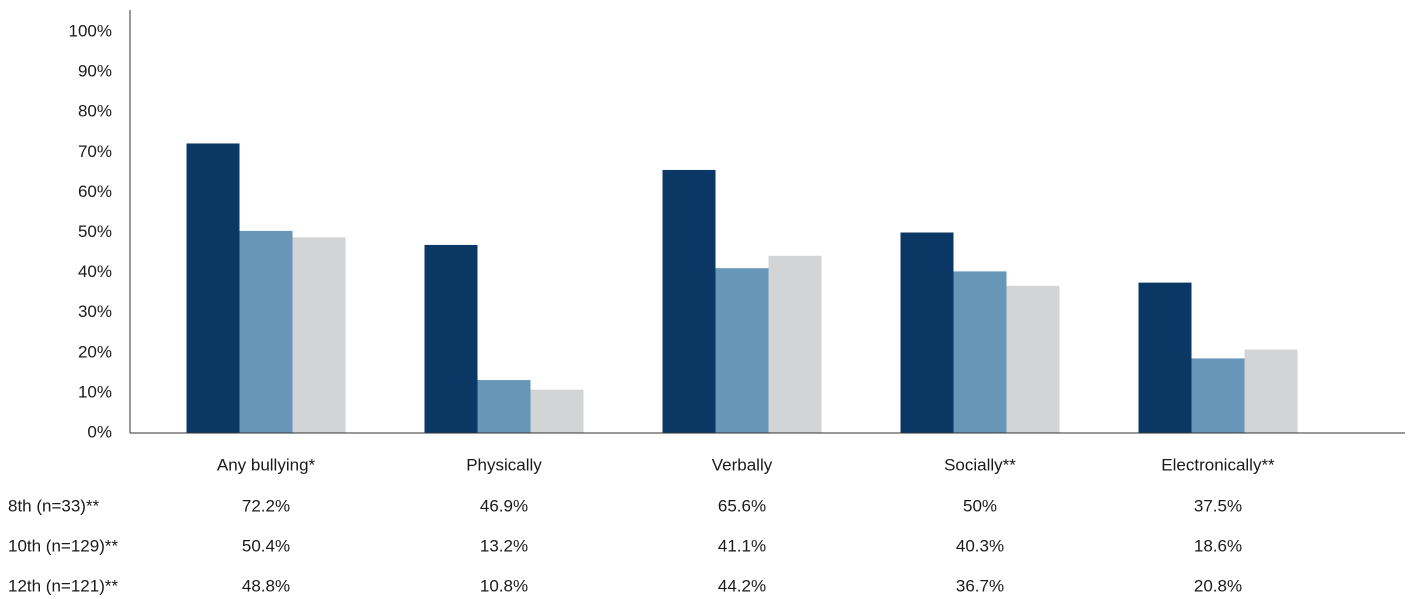 This screenshot has height=599, width=1408. What do you see at coordinates (63, 585) in the screenshot?
I see `row-label: 12th (n=121)**` at bounding box center [63, 585].